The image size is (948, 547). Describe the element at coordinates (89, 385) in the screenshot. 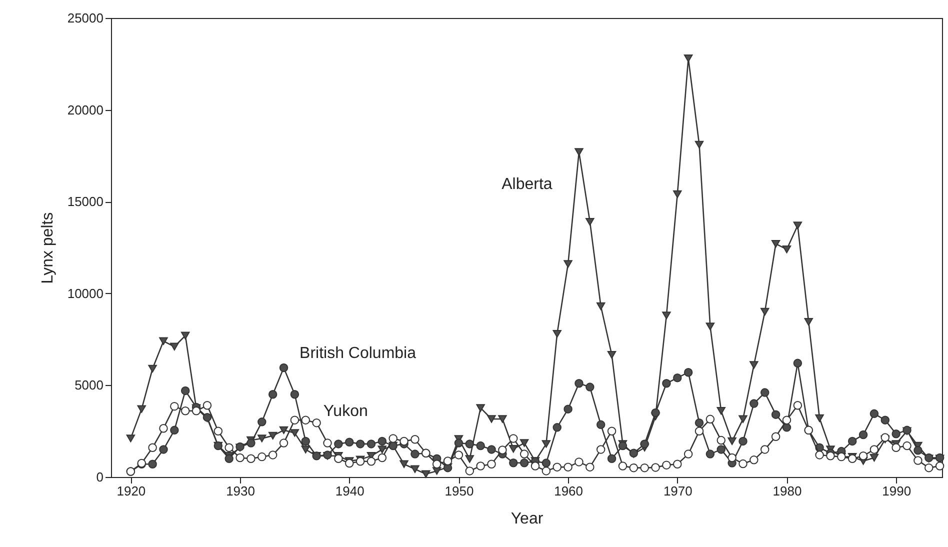

I see `y-tick-label: 5000` at that location.